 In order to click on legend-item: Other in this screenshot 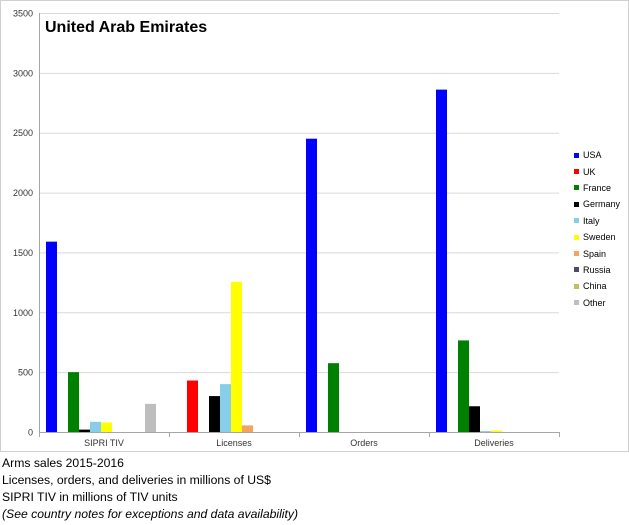, I will do `click(597, 303)`.